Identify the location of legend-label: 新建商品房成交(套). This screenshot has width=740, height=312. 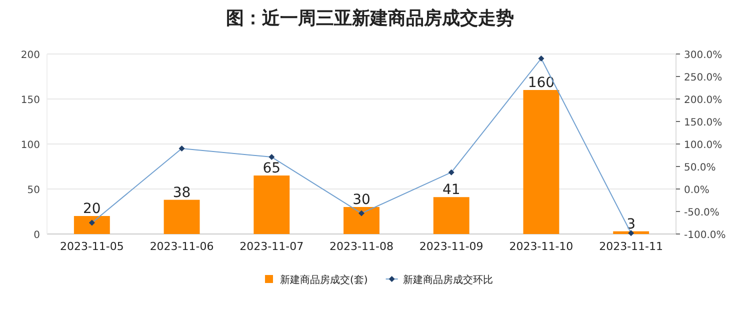
(324, 280).